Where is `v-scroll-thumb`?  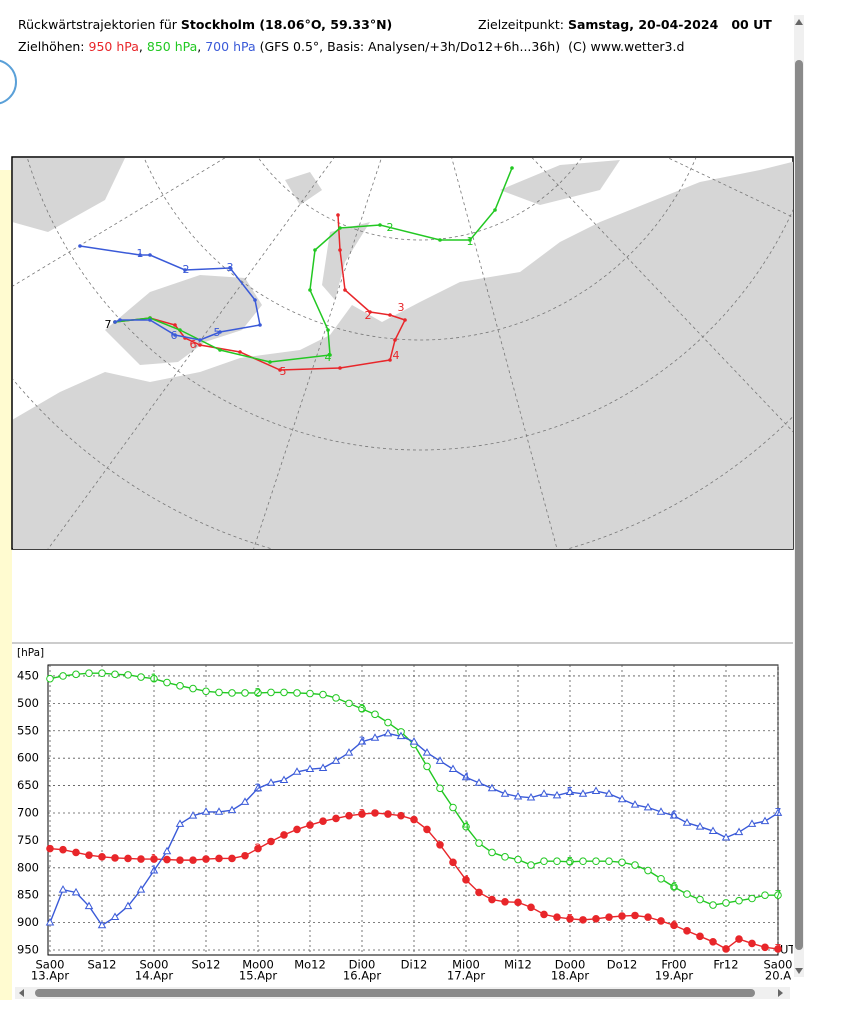 v-scroll-thumb is located at coordinates (799, 505).